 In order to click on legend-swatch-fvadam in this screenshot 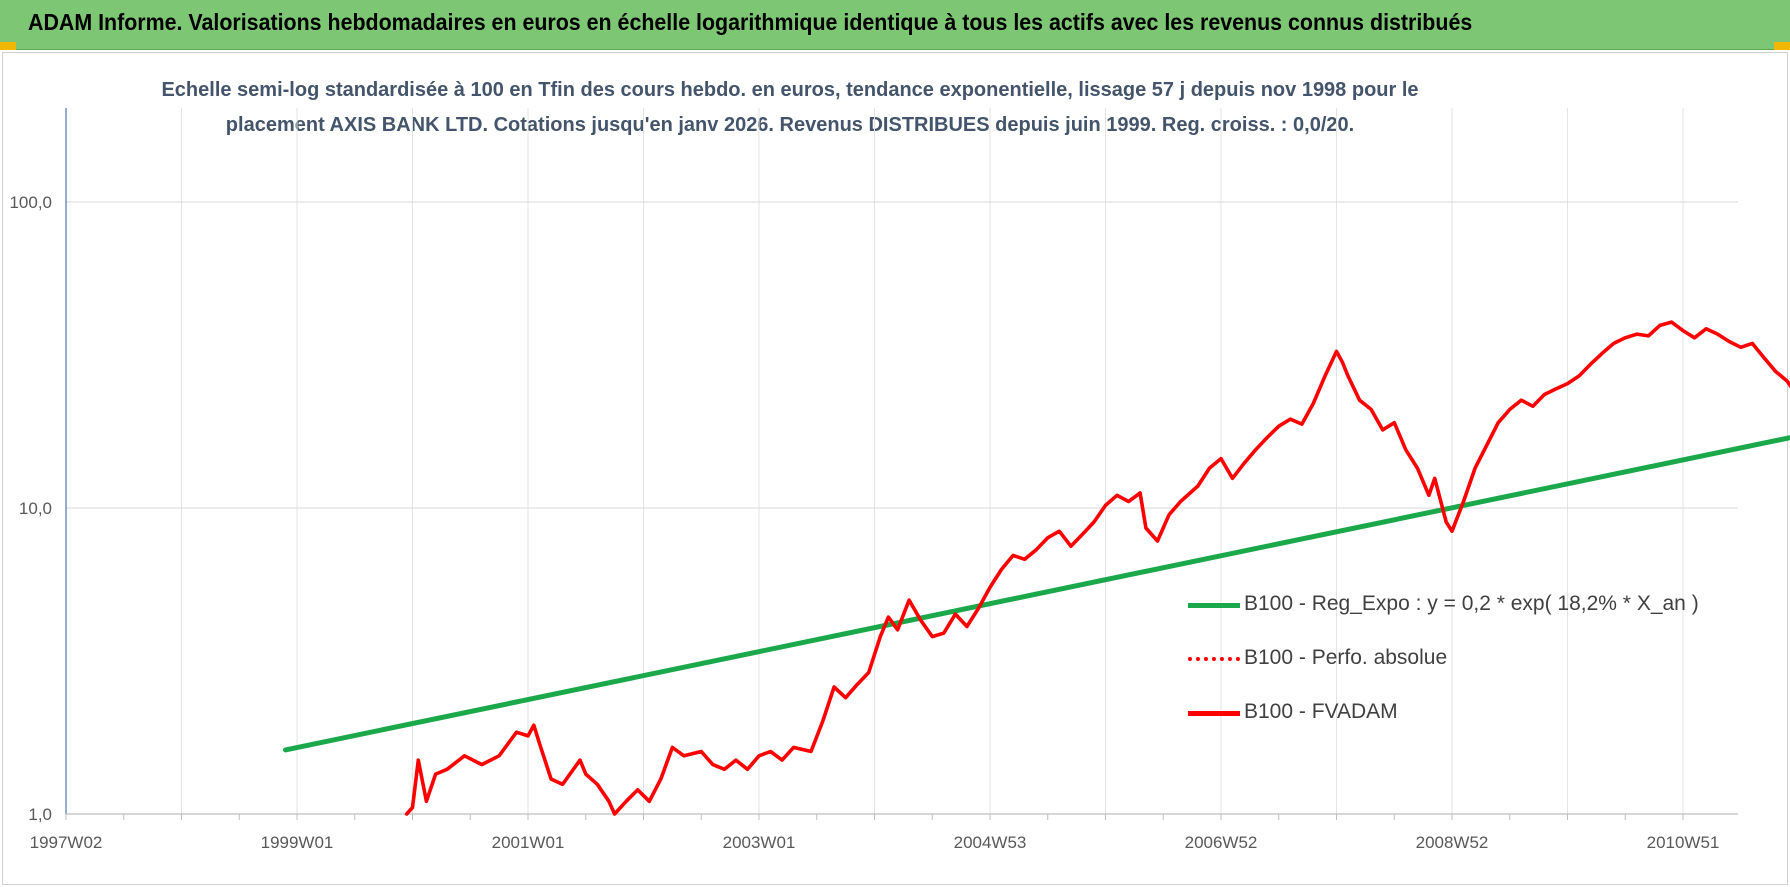, I will do `click(1214, 713)`.